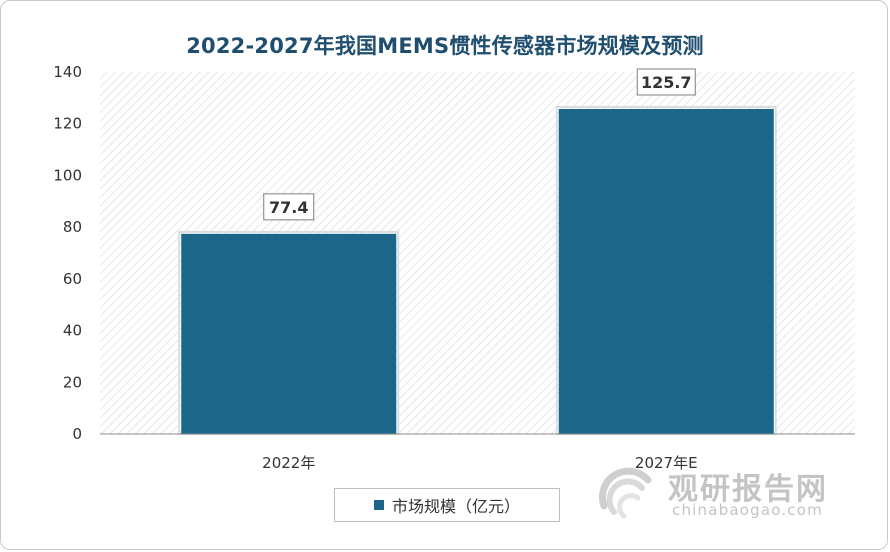  I want to click on y-tick-label: 140, so click(67, 72).